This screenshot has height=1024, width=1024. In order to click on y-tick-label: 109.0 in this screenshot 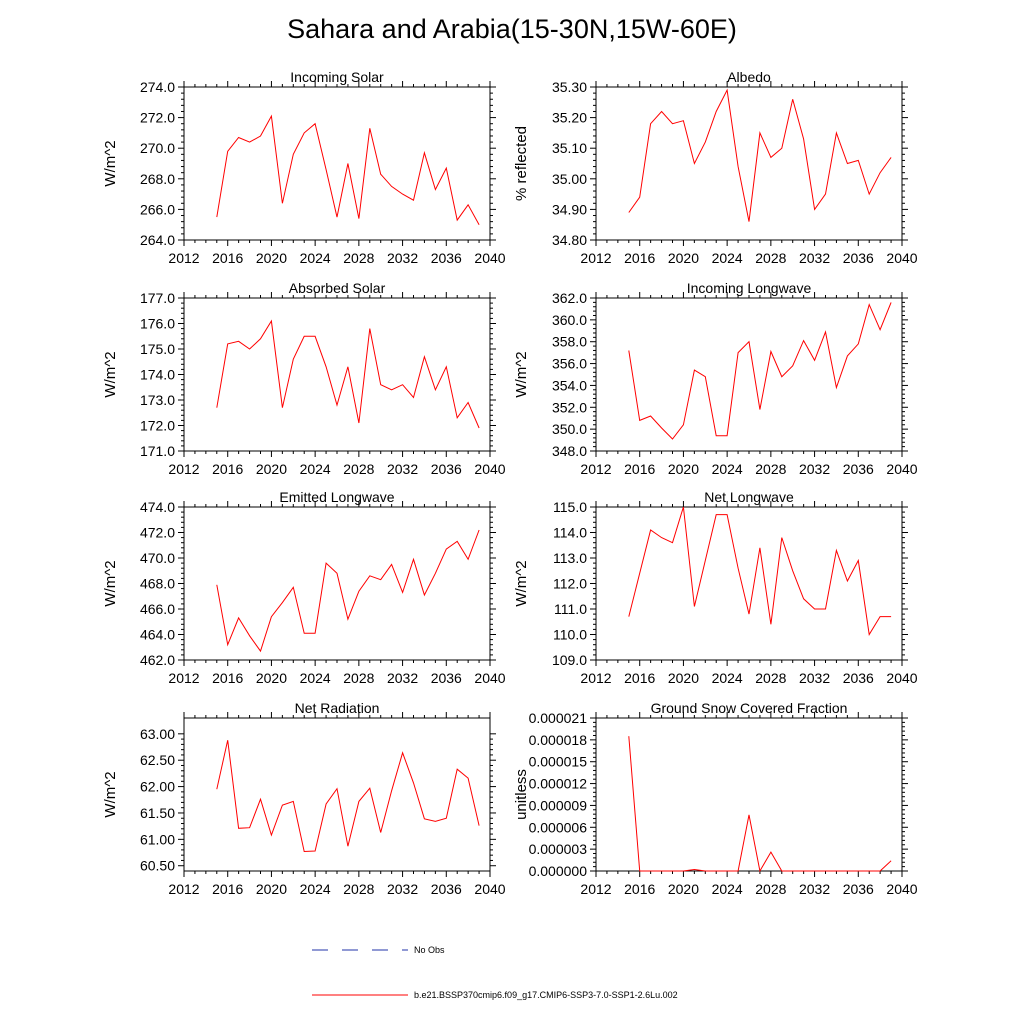, I will do `click(569, 660)`.